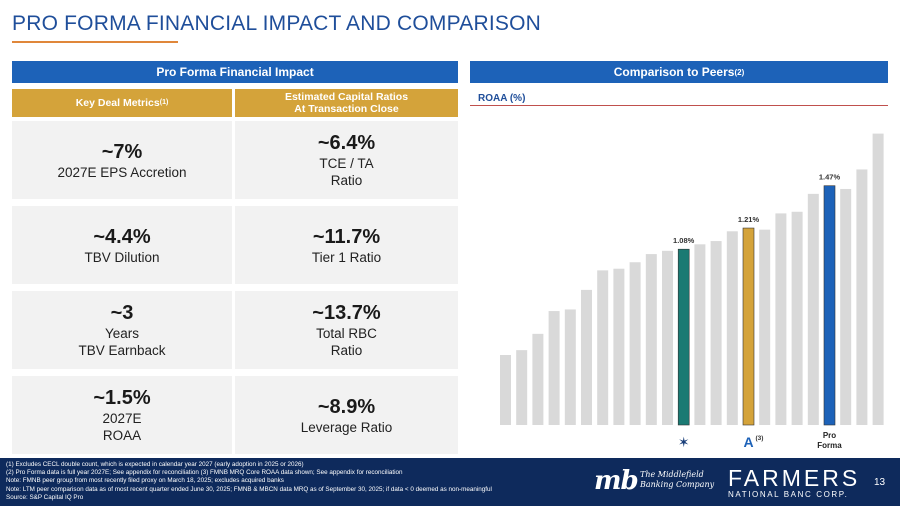 The height and width of the screenshot is (506, 900). Describe the element at coordinates (830, 177) in the screenshot. I see `bar-data-label: 1.47%` at that location.